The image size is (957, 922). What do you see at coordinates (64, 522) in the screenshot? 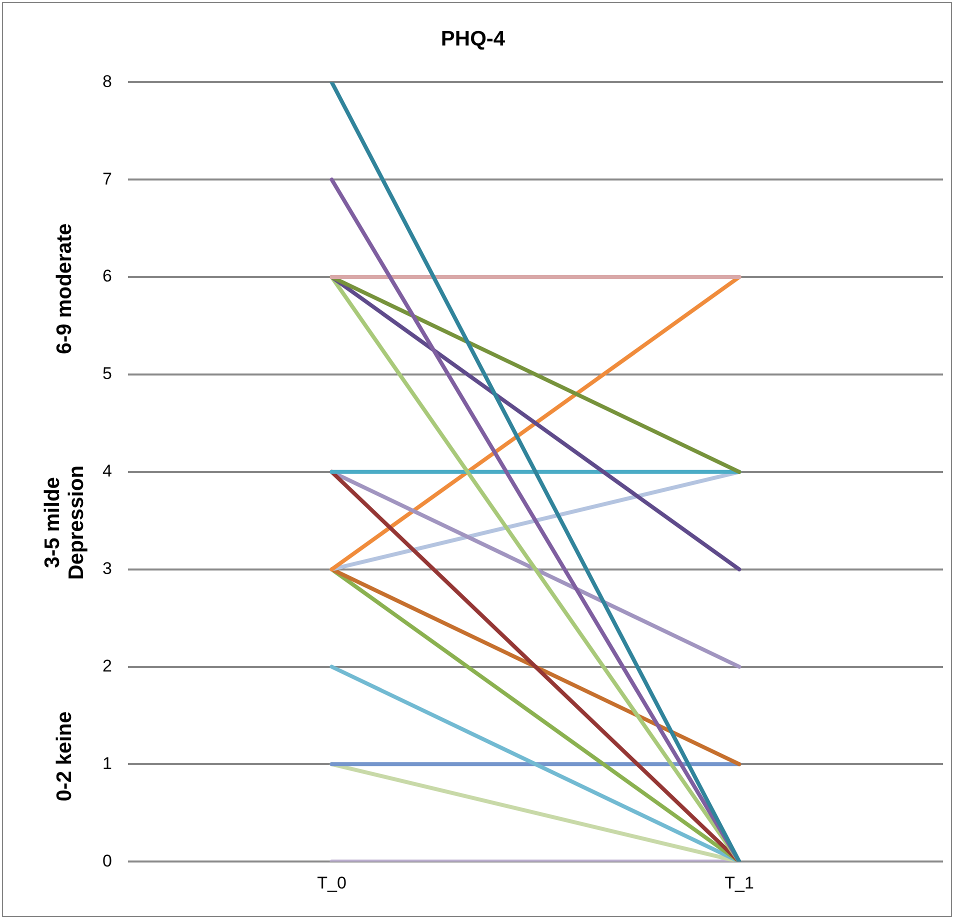
I see `text: 3-5 milde Depression` at bounding box center [64, 522].